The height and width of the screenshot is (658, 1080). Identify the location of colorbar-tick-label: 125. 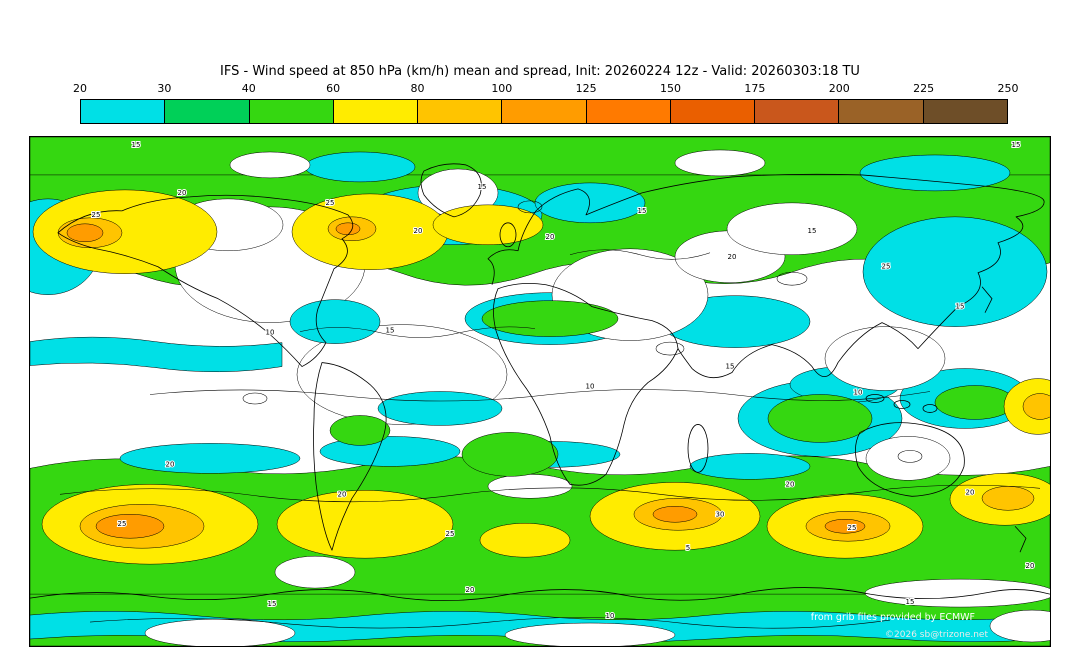
(586, 88).